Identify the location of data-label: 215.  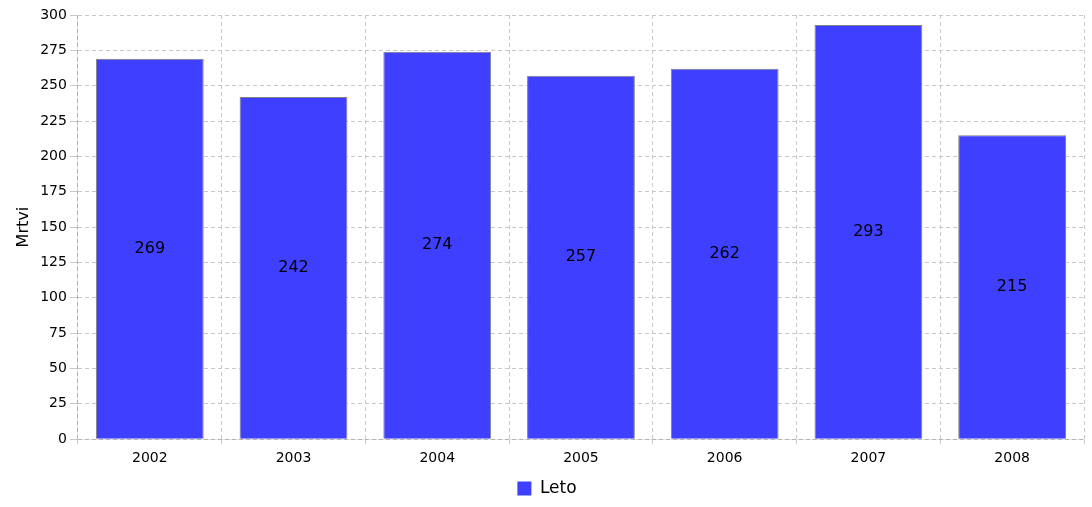
(1012, 286).